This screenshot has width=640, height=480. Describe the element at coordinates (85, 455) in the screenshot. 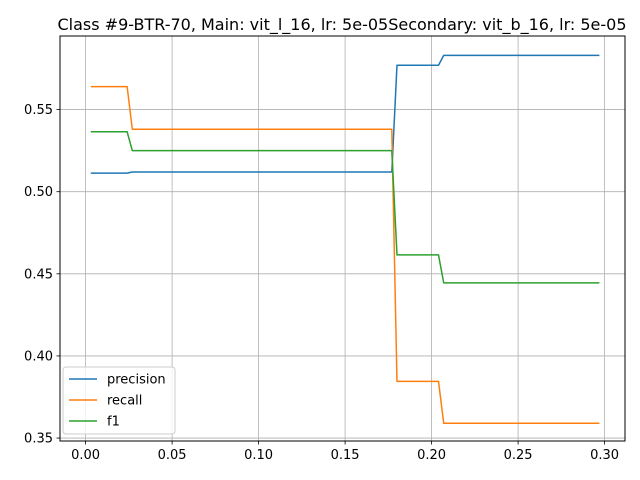

I see `x-tick-label: 0.00` at that location.